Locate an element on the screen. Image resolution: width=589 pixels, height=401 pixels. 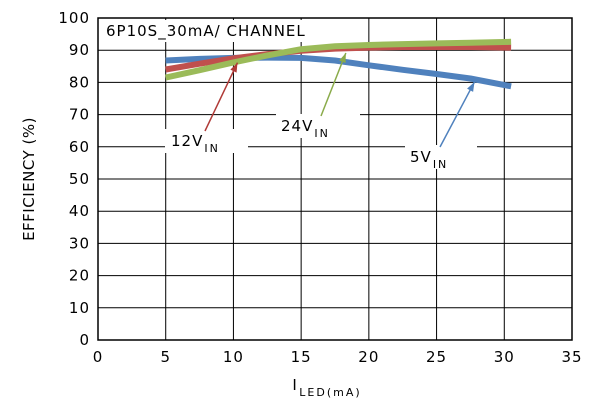
x-tick-label: 20 is located at coordinates (368, 357).